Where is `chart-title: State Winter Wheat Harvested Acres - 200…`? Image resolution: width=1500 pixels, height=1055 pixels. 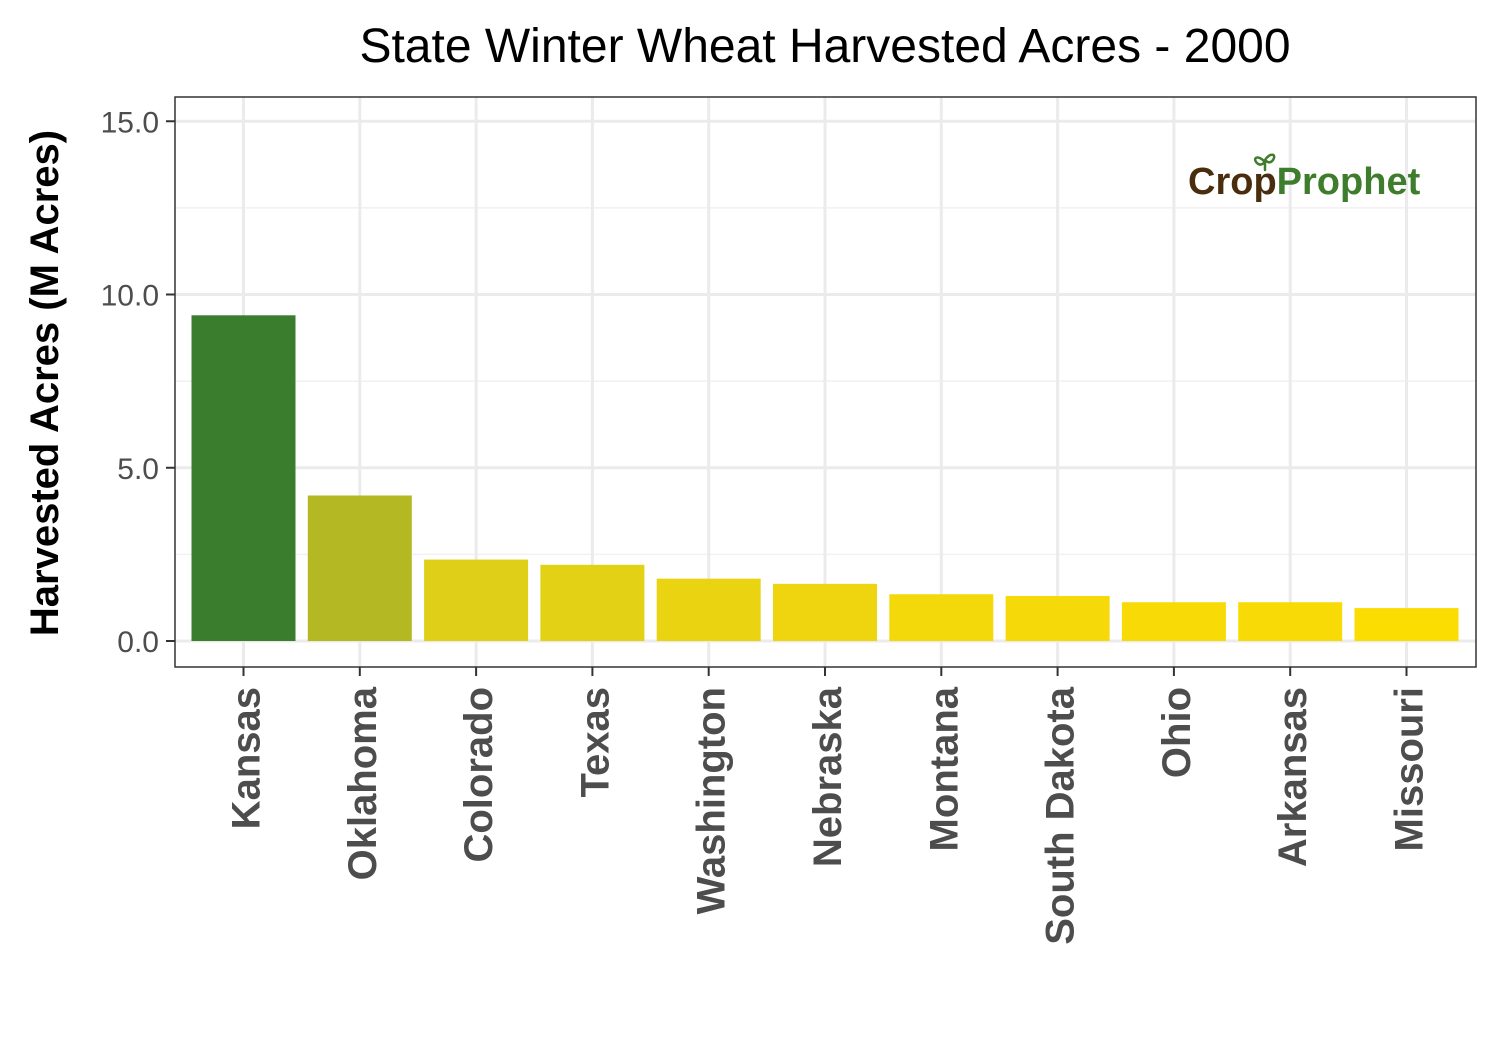 chart-title: State Winter Wheat Harvested Acres - 200… is located at coordinates (824, 46).